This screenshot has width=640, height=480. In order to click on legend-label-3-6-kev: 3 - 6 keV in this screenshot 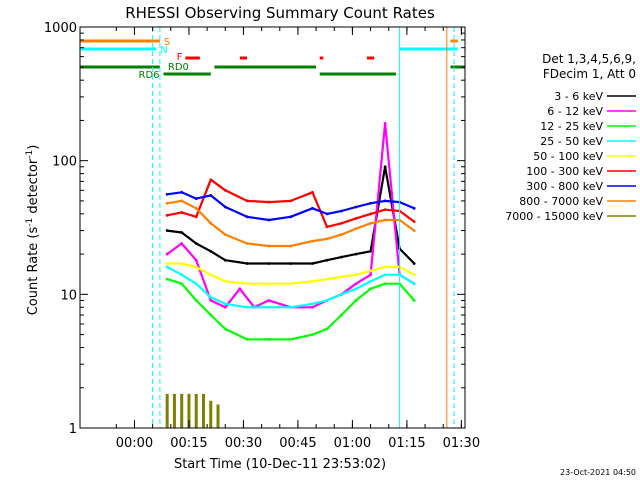, I will do `click(578, 96)`.